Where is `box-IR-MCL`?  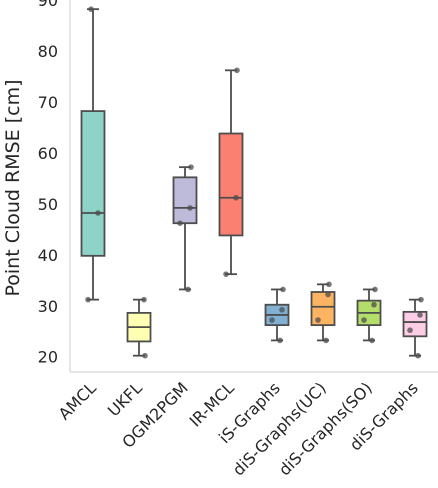
box-IR-MCL is located at coordinates (231, 172).